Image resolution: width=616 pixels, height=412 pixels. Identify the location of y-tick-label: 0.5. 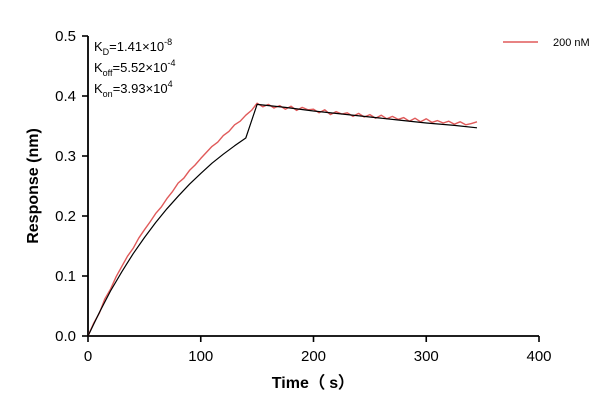
(65, 36).